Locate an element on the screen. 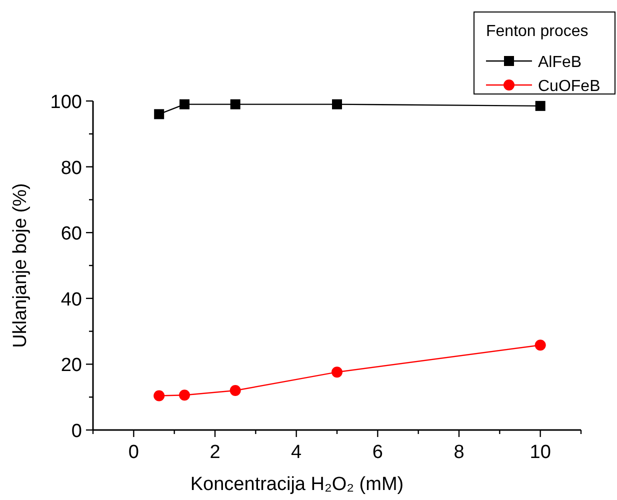 This screenshot has height=500, width=617. y-axis-title: Uklanjanje boje (%) is located at coordinates (20, 265).